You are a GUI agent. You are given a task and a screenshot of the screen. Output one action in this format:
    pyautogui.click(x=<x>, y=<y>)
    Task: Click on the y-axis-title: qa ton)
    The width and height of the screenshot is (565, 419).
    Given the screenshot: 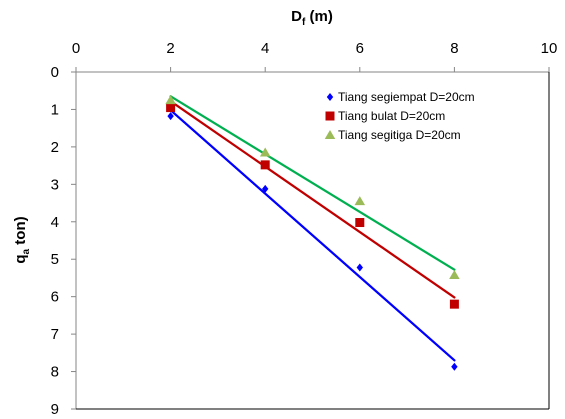 What is the action you would take?
    pyautogui.click(x=22, y=239)
    